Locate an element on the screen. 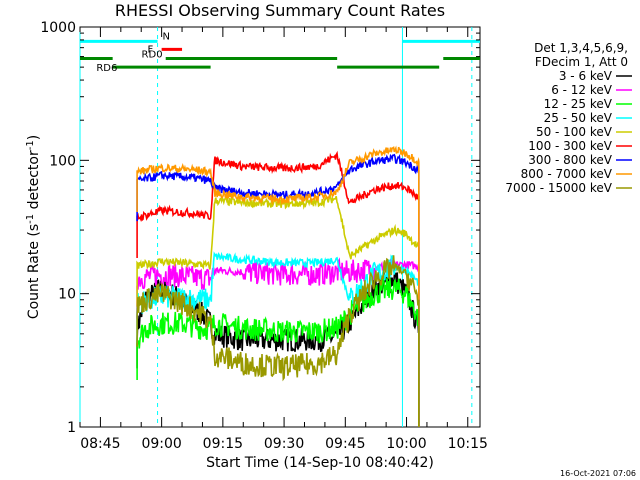 This screenshot has width=640, height=480. flag-label-n: N is located at coordinates (166, 36).